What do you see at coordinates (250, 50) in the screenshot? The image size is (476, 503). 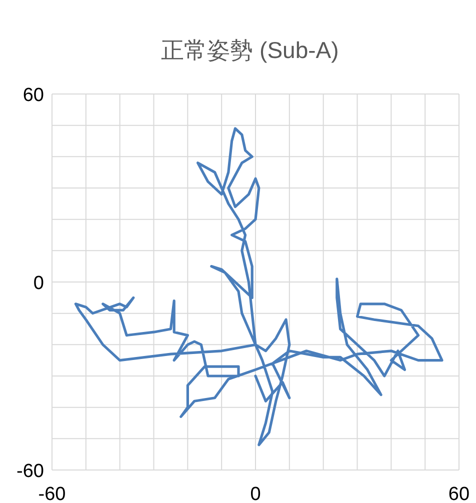 I see `chart-title: 正常姿勢 (Sub-A)` at bounding box center [250, 50].